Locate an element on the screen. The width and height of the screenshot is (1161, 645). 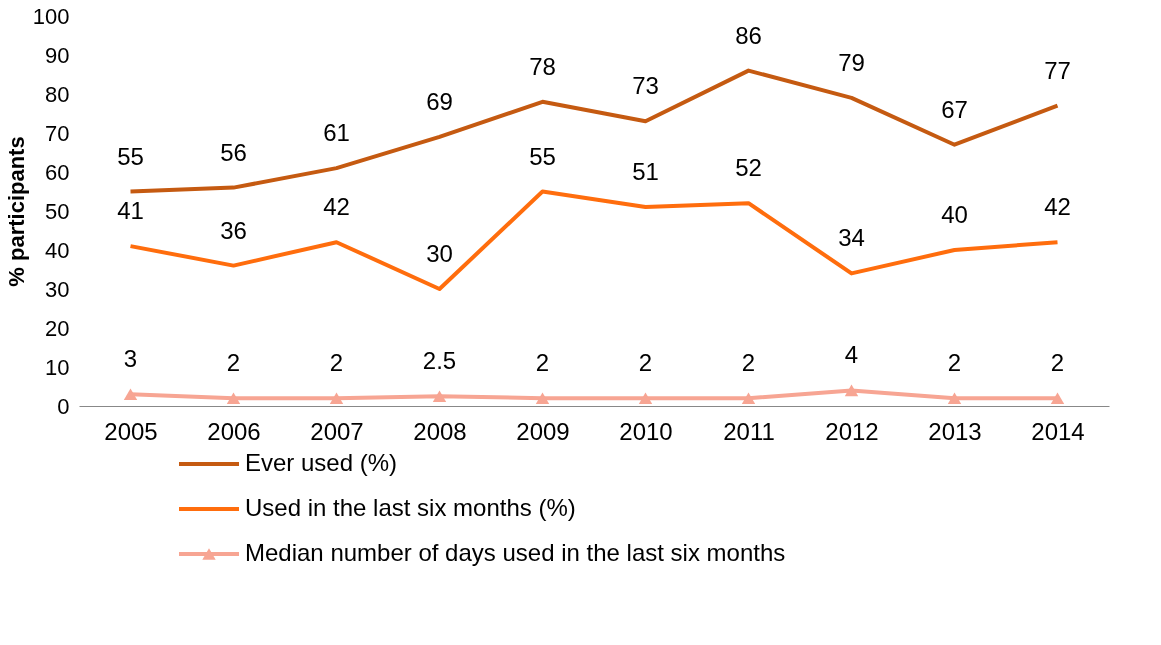
data-label: 67 is located at coordinates (954, 109).